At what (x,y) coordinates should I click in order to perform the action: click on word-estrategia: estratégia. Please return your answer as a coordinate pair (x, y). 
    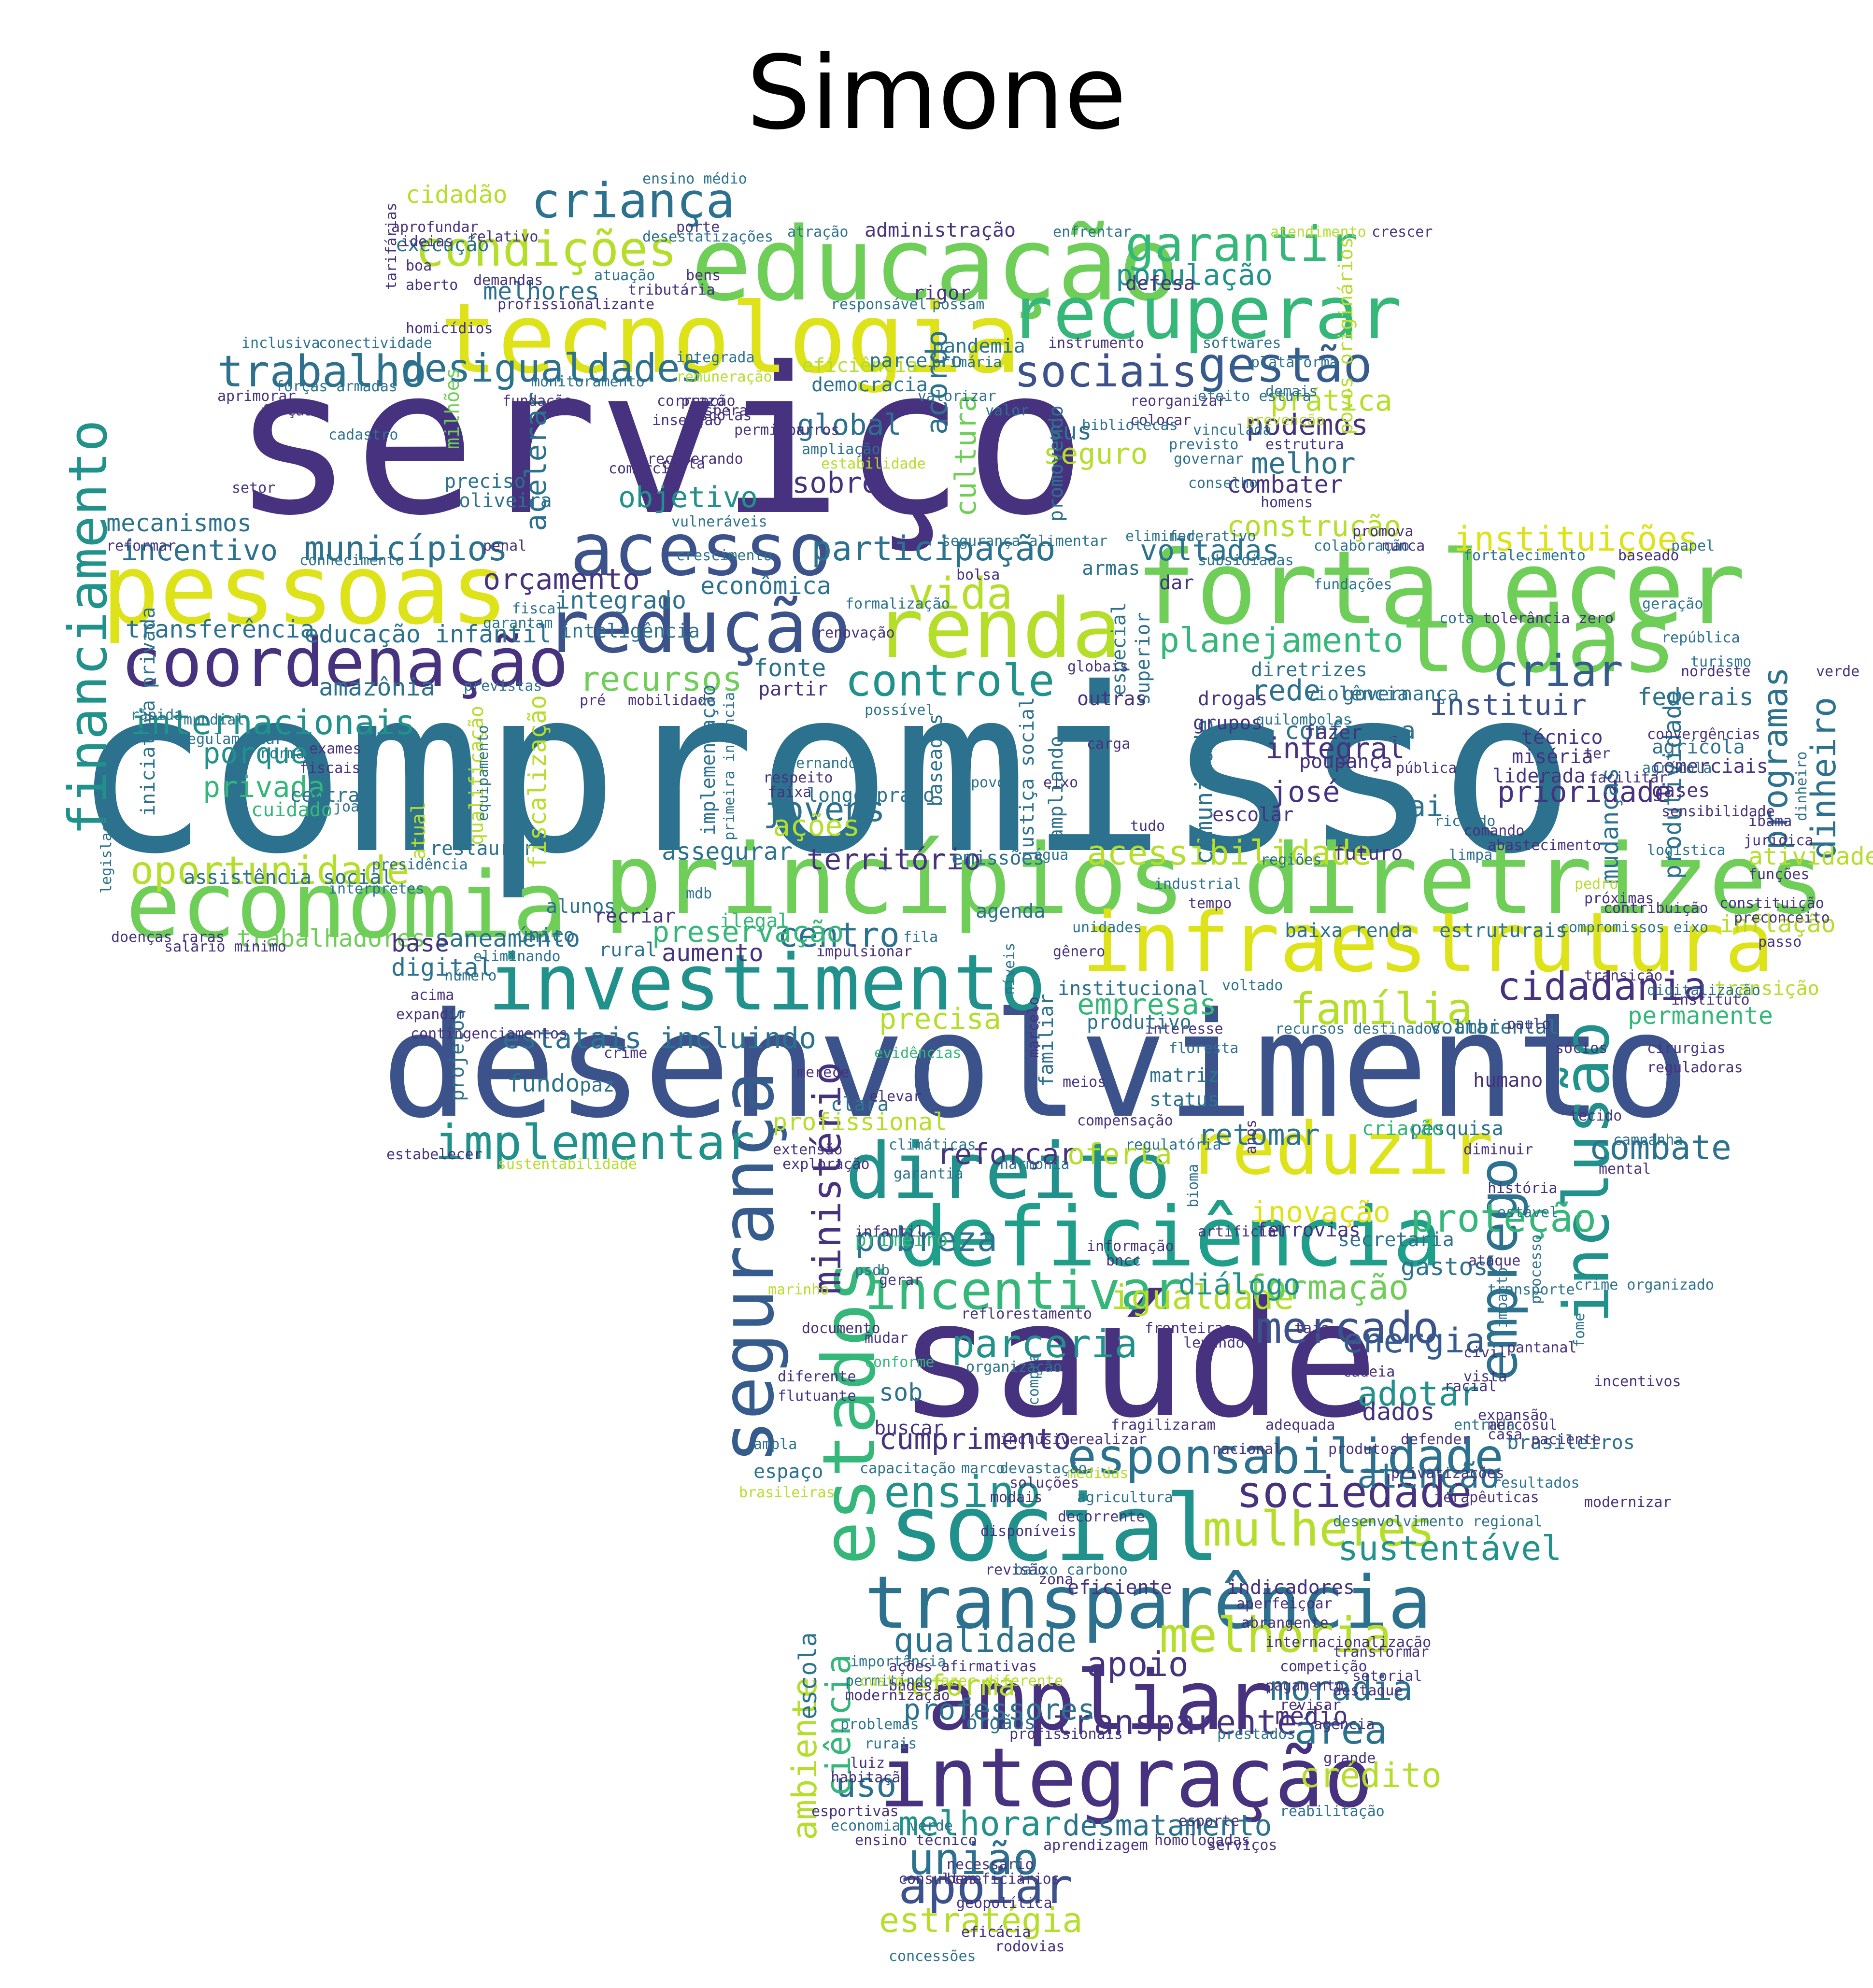
    Looking at the image, I should click on (980, 1920).